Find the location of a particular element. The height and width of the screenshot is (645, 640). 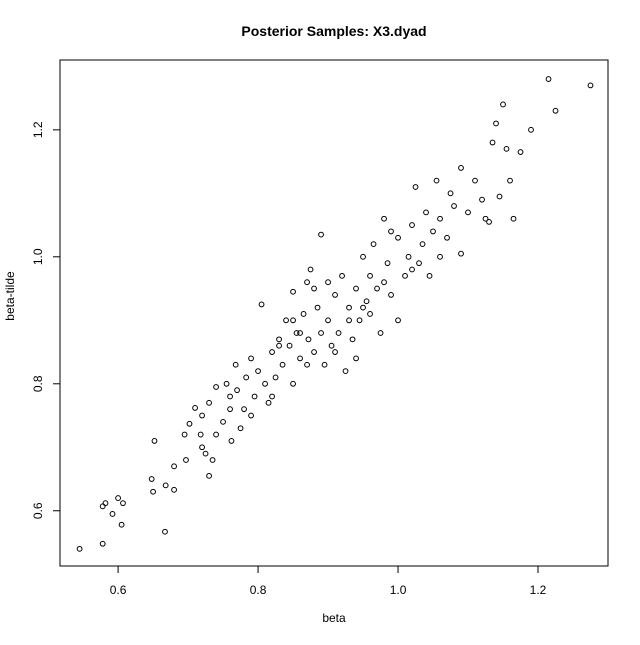

x-axis-label: beta is located at coordinates (334, 618).